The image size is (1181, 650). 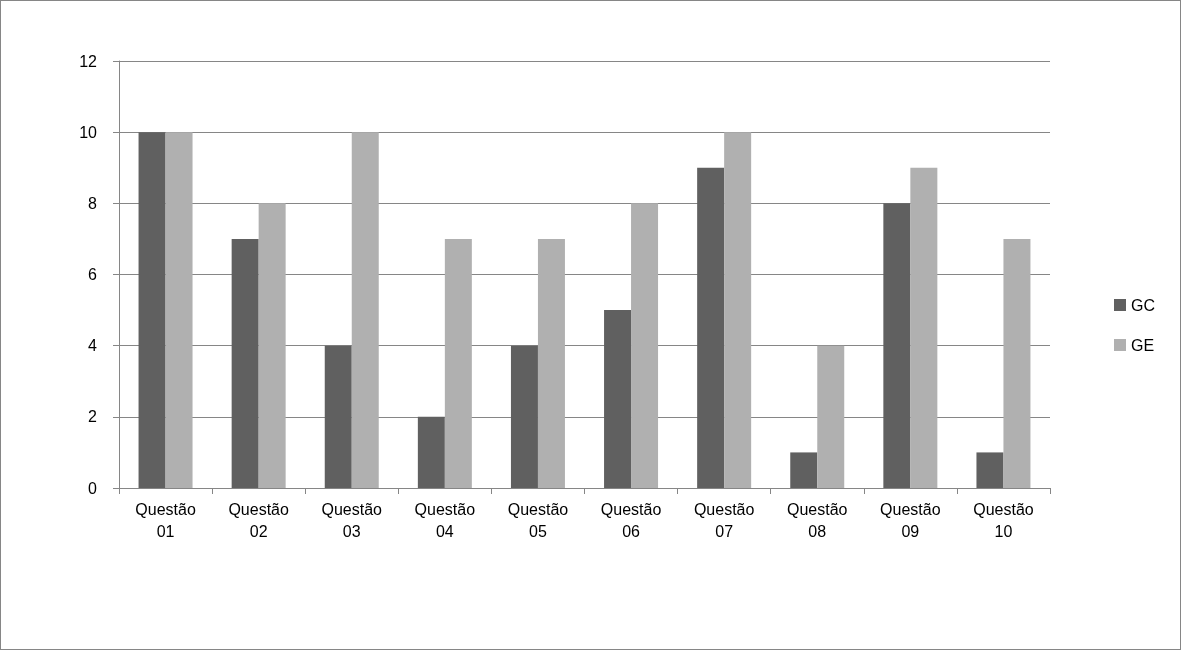 What do you see at coordinates (258, 520) in the screenshot?
I see `x-tick-label: Questão 02` at bounding box center [258, 520].